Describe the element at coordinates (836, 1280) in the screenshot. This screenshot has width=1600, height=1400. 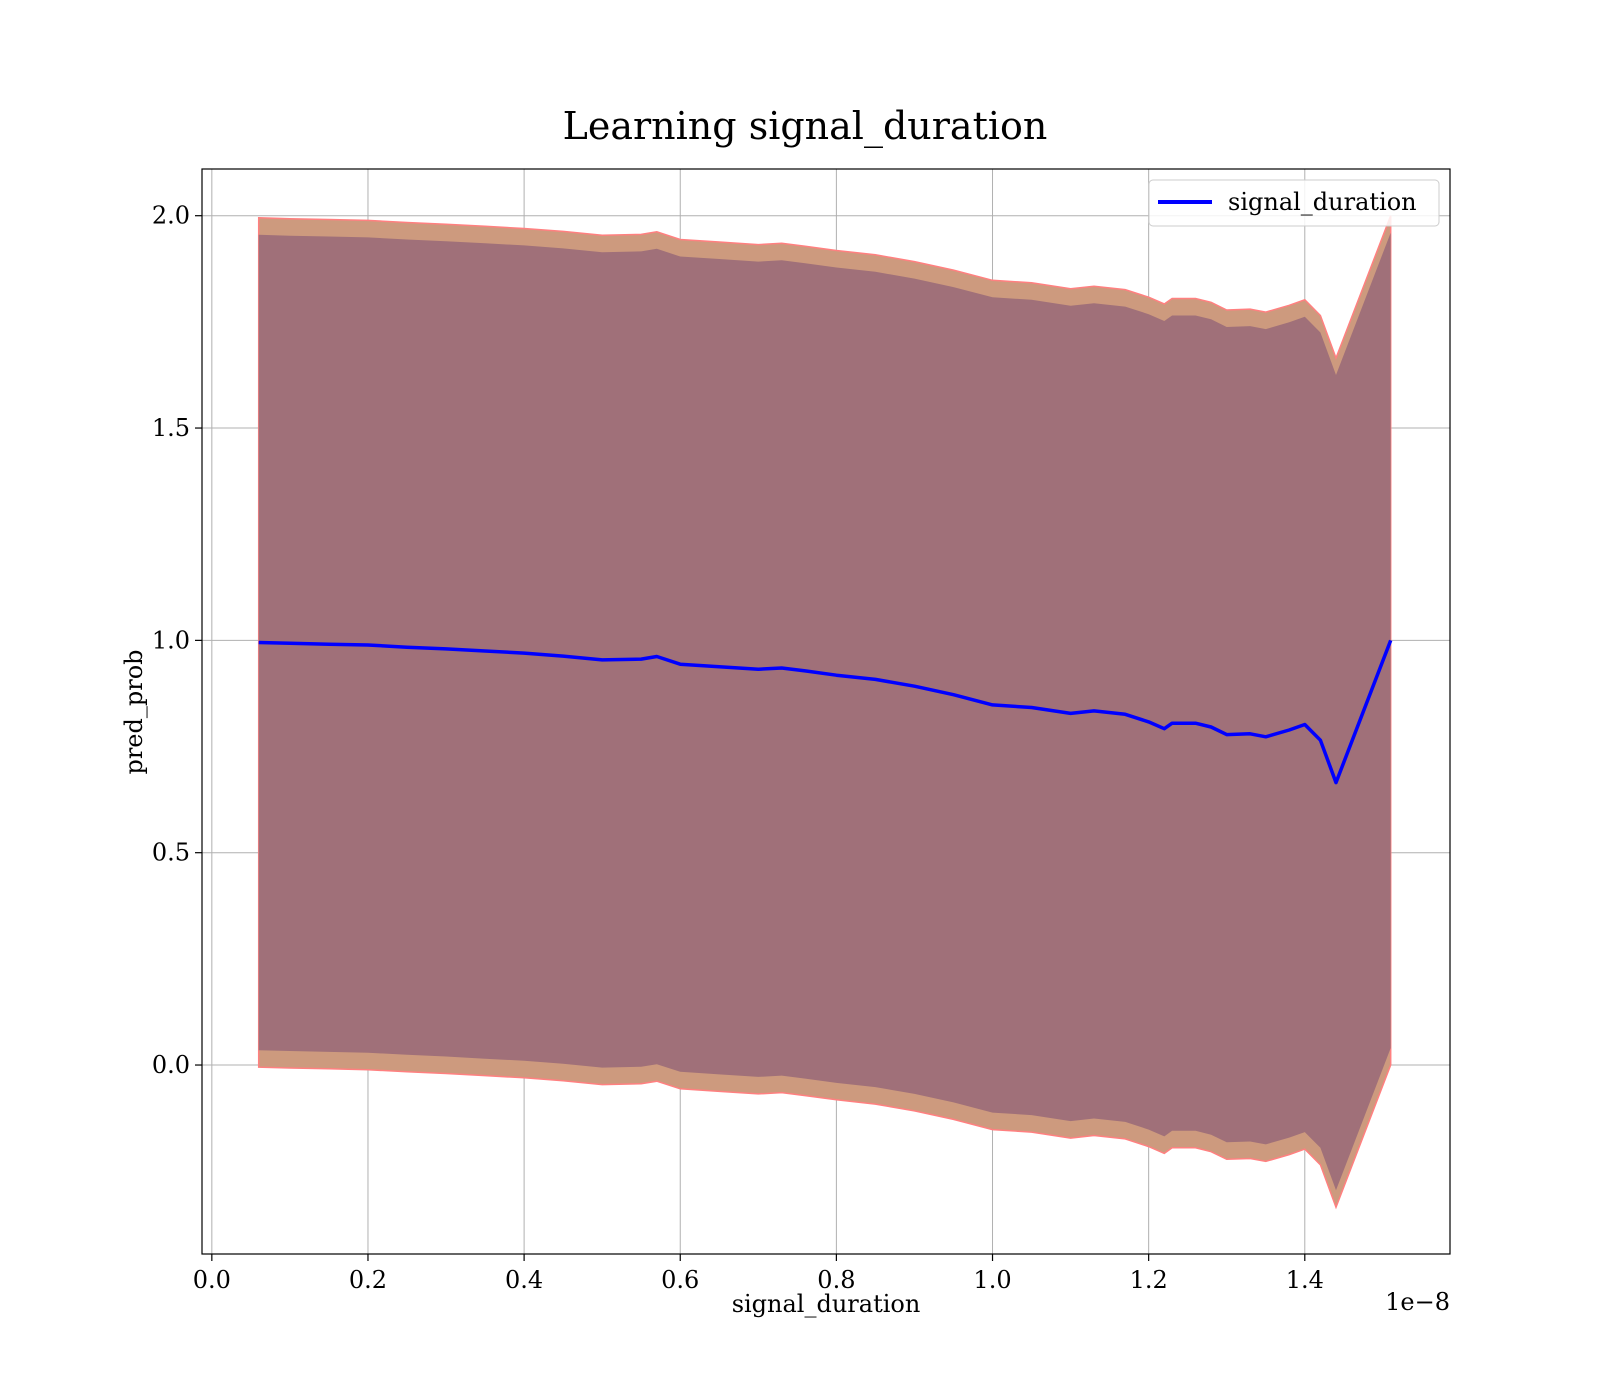
I see `x-tick-label-4: 0.8` at that location.